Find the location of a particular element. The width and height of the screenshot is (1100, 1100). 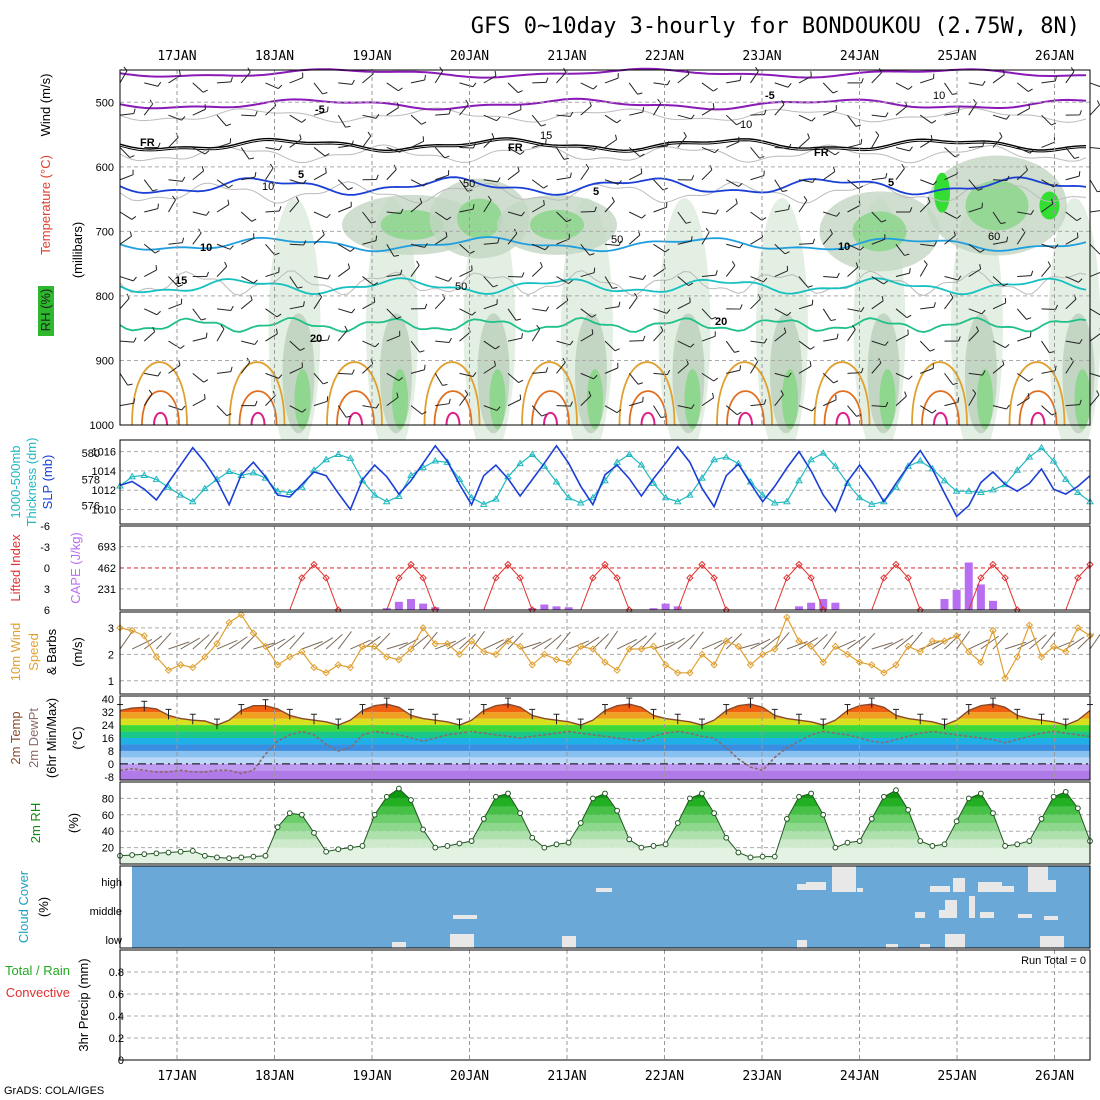

temp-tick-label: 8 is located at coordinates (111, 752).